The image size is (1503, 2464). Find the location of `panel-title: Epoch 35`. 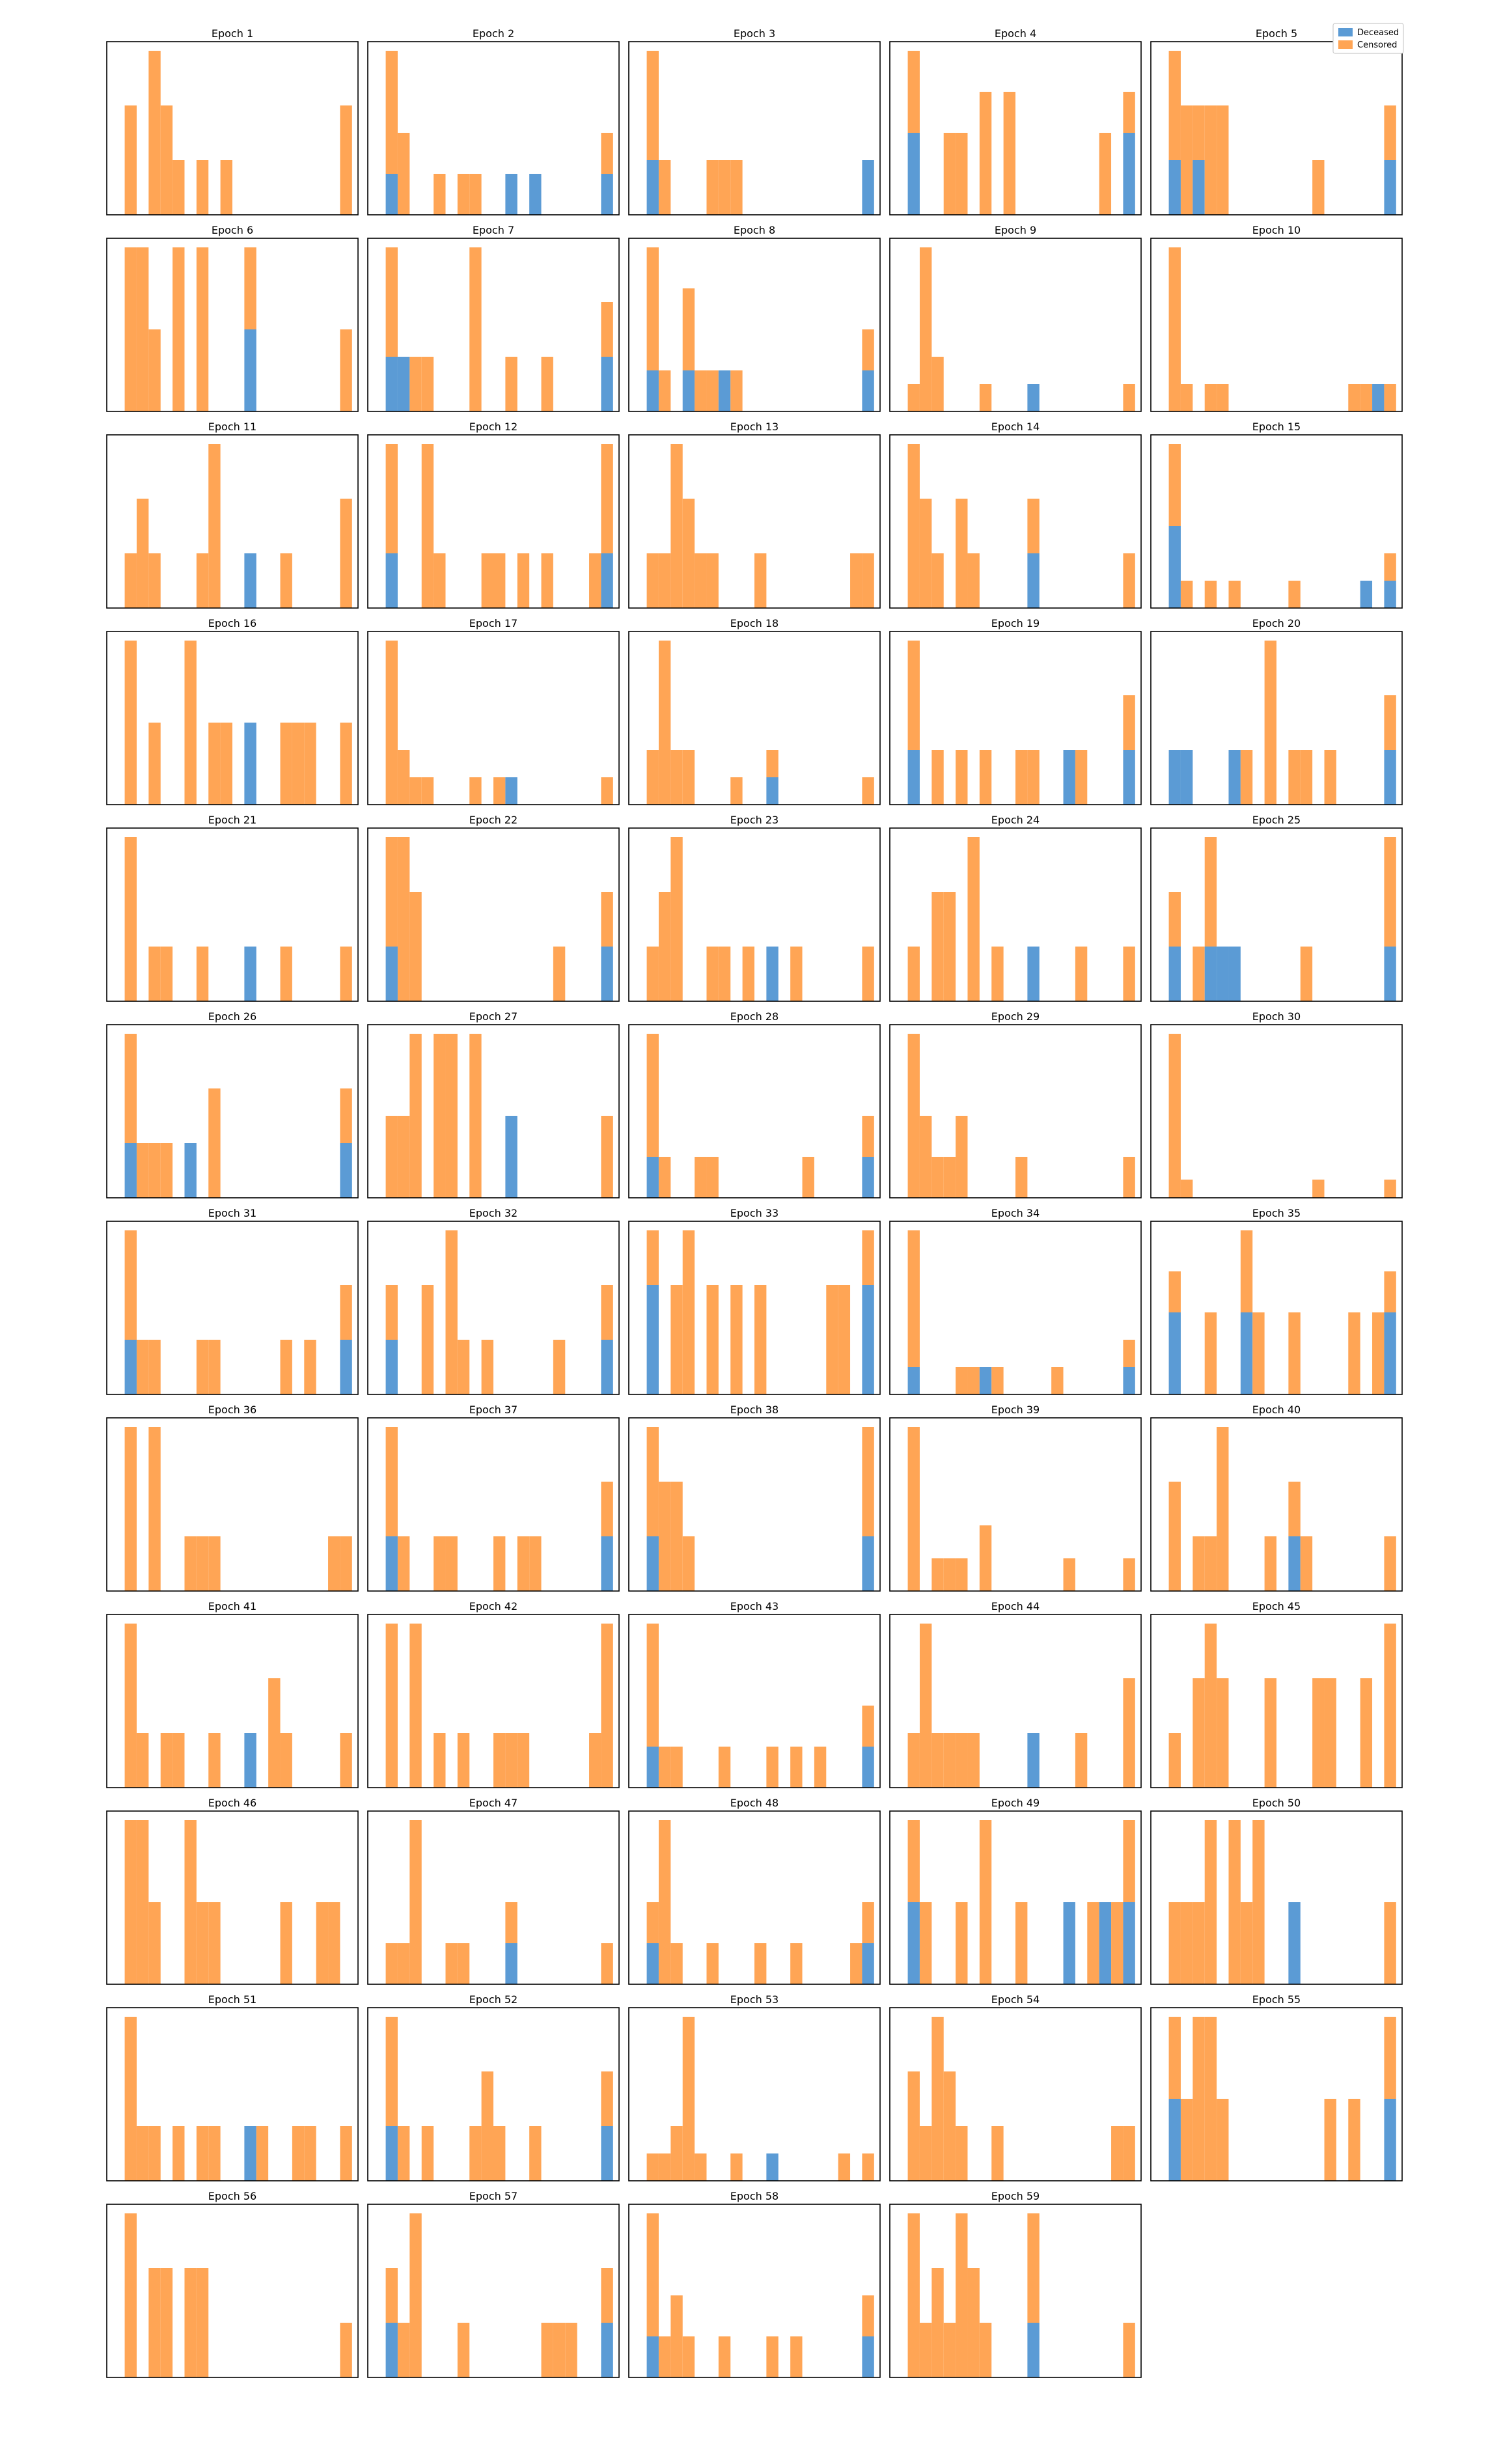

panel-title: Epoch 35 is located at coordinates (1276, 1213).